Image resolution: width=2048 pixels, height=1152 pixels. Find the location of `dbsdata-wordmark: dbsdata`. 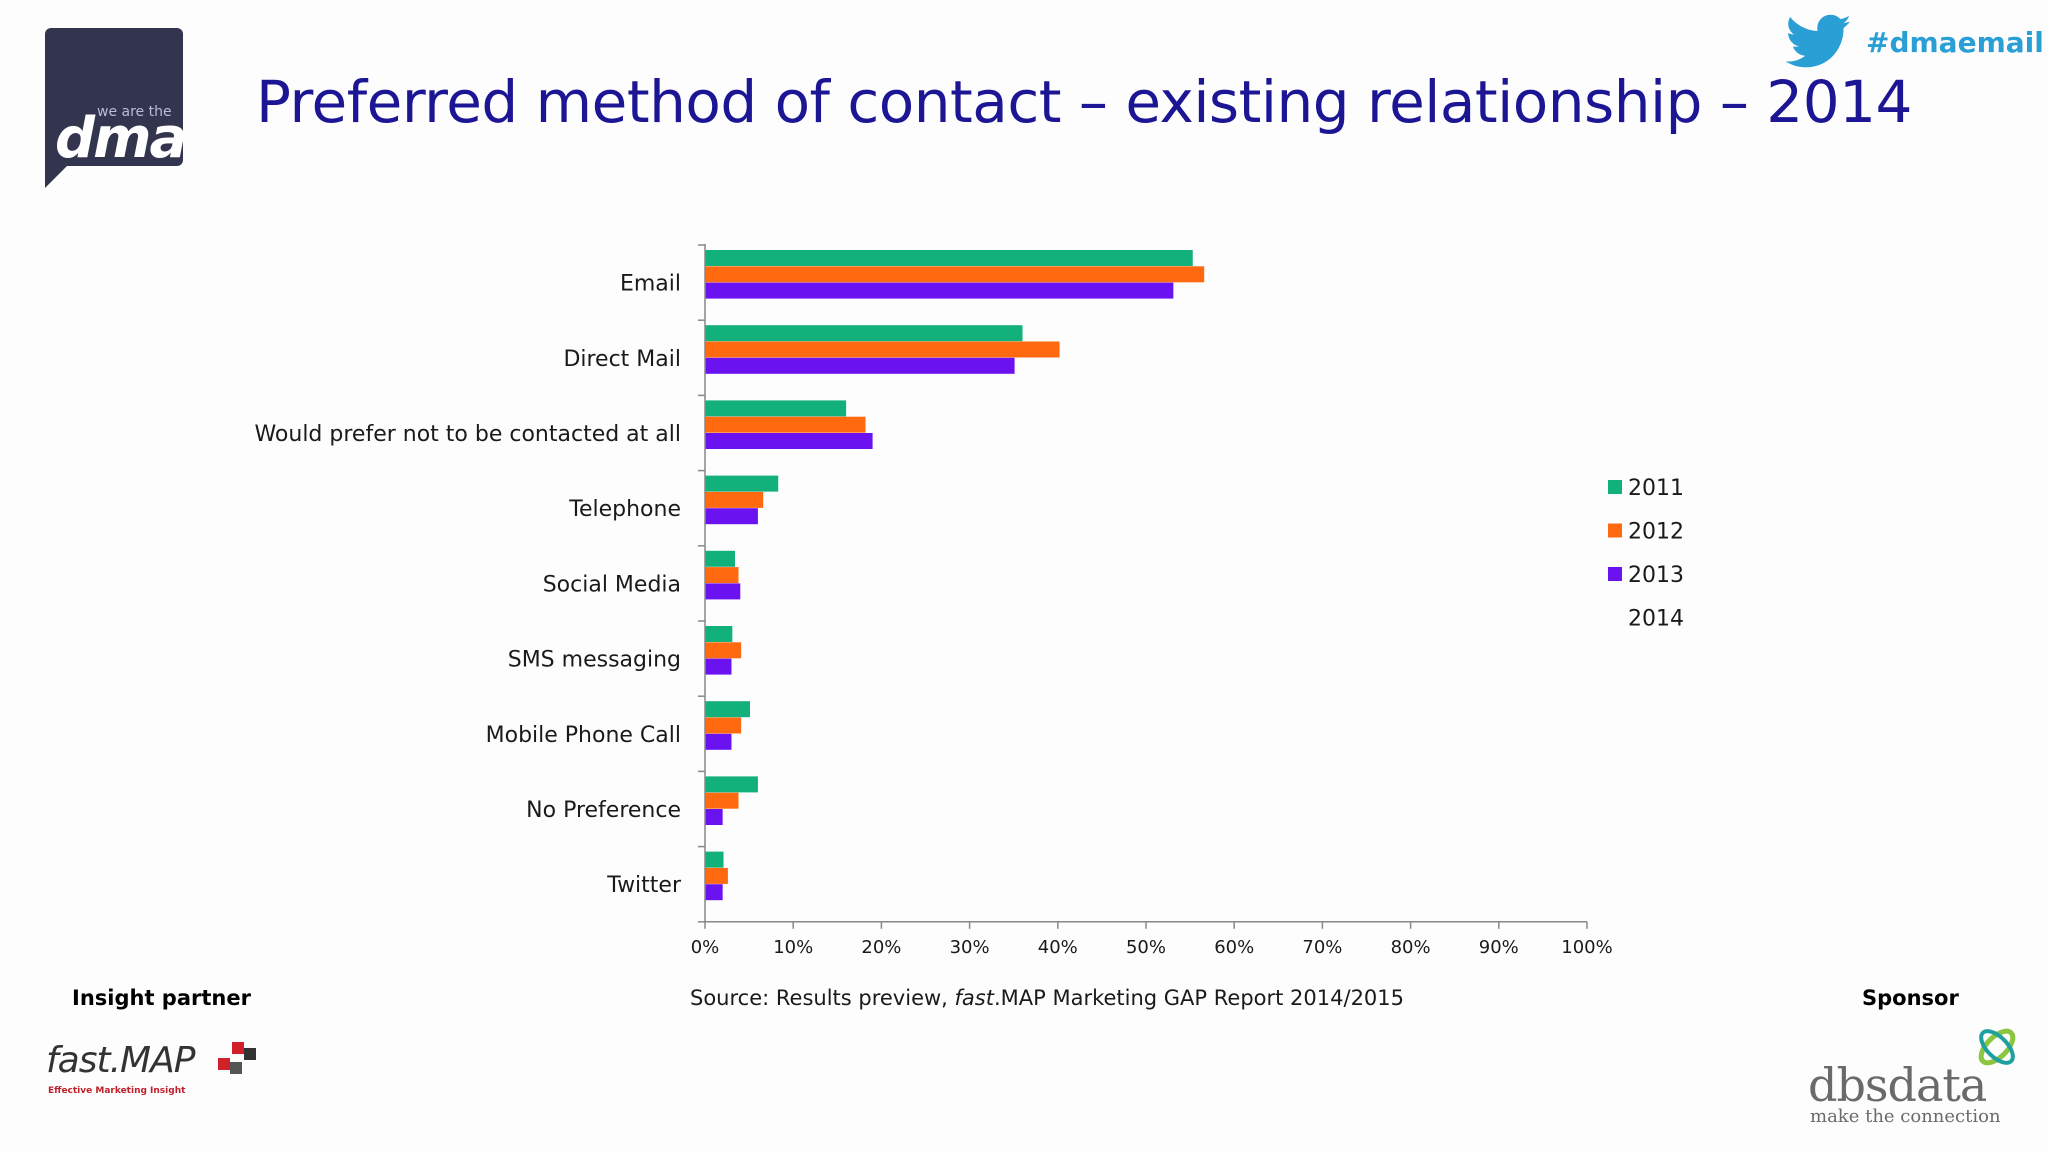

dbsdata-wordmark: dbsdata is located at coordinates (1897, 1085).